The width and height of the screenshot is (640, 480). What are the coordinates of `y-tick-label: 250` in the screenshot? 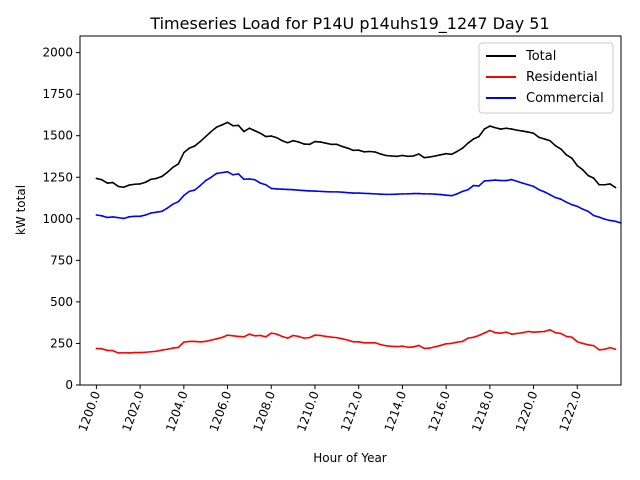 It's located at (61, 343).